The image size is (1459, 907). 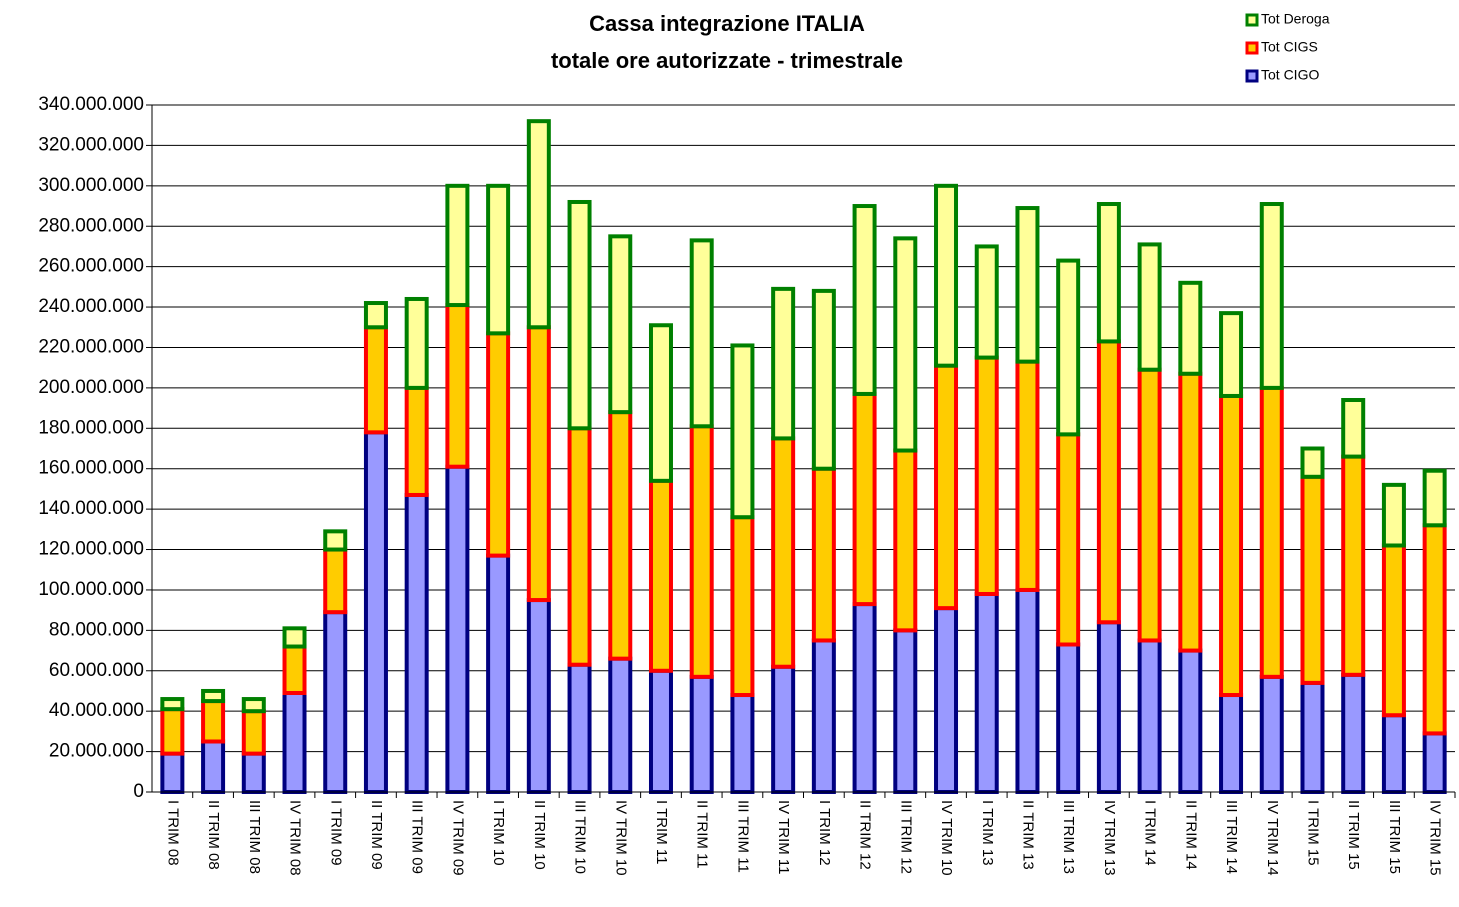 I want to click on legend-label: Tot CIGO, so click(x=1290, y=75).